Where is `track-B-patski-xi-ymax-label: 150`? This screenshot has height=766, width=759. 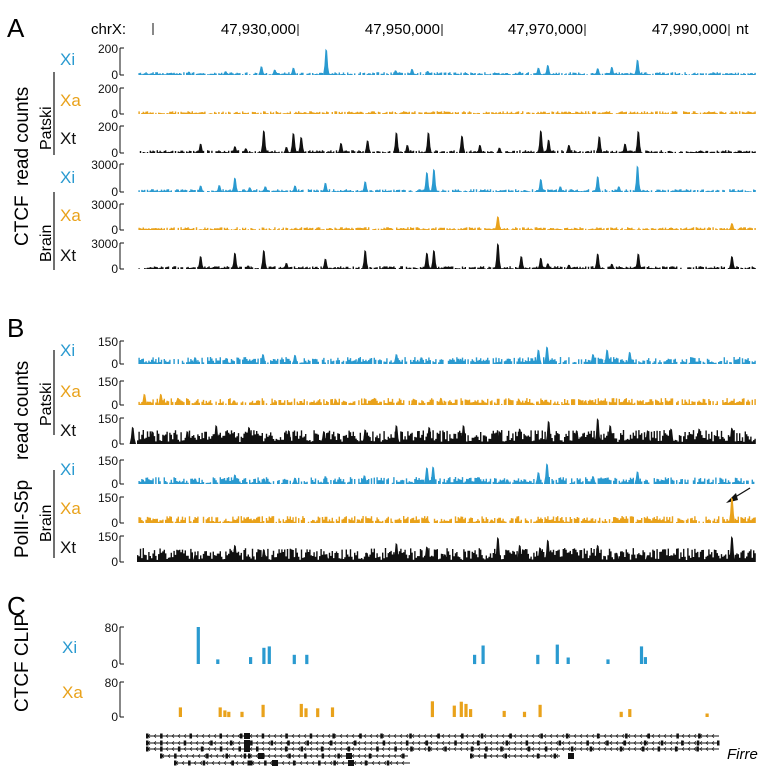
track-B-patski-xi-ymax-label: 150 is located at coordinates (108, 342).